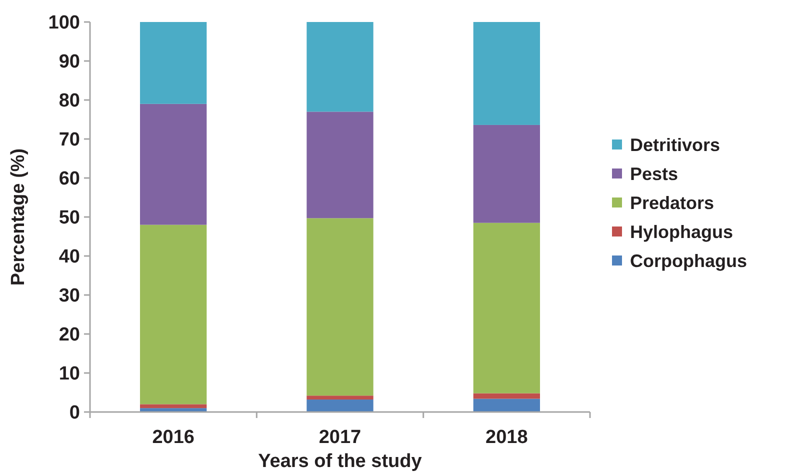 The height and width of the screenshot is (473, 790). Describe the element at coordinates (507, 437) in the screenshot. I see `x-tick-label: 2018` at that location.